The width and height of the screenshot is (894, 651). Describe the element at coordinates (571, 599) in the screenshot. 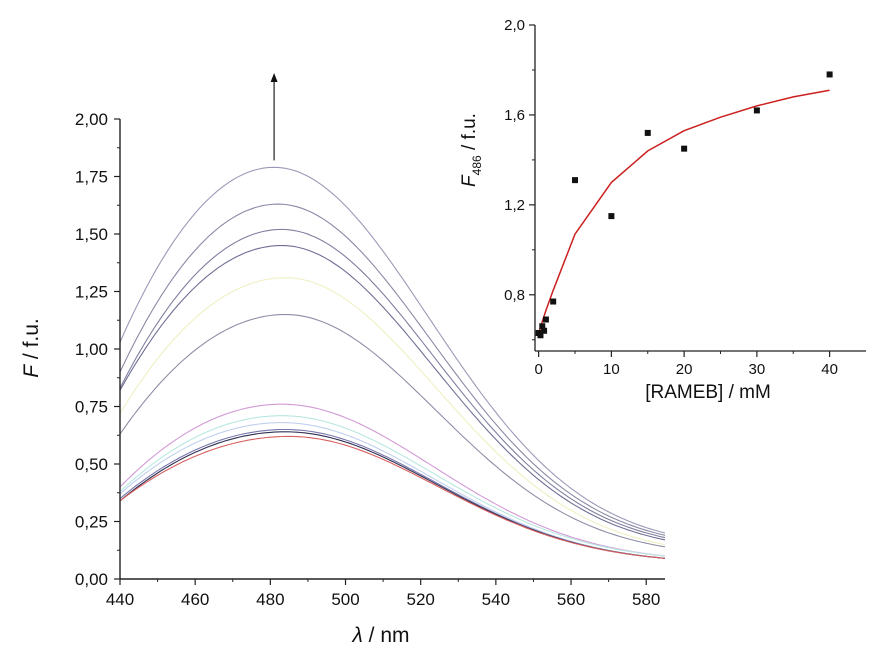

I see `main-x-tick-label: 560` at that location.